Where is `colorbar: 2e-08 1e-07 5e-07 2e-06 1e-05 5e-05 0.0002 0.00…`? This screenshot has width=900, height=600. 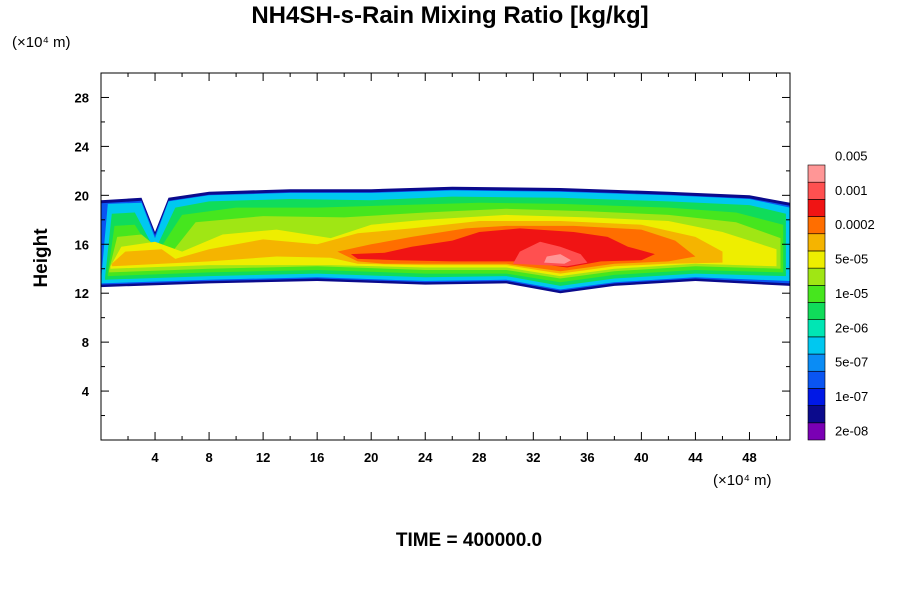
colorbar: 2e-08 1e-07 5e-07 2e-06 1e-05 5e-05 0.0002 0.00… is located at coordinates (841, 294).